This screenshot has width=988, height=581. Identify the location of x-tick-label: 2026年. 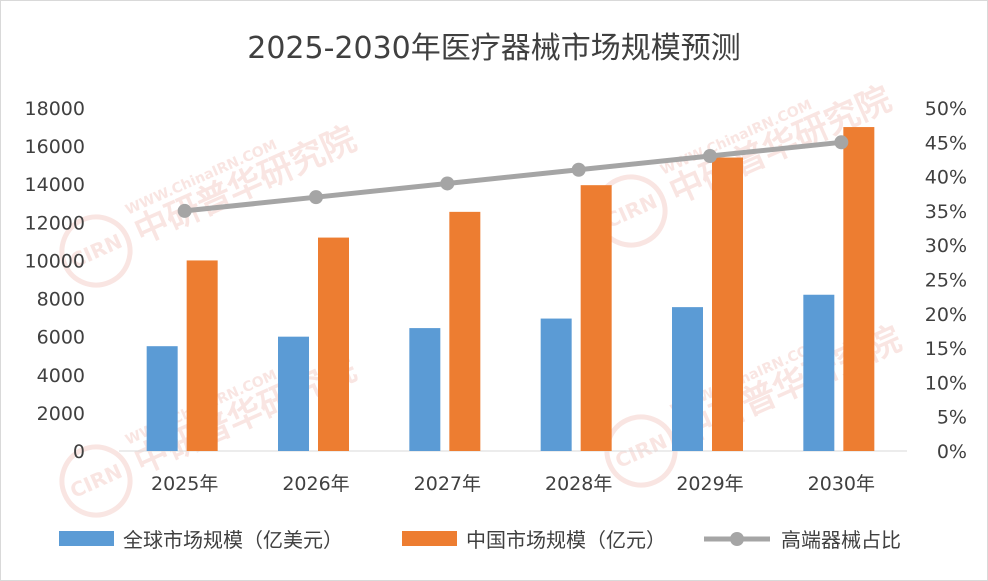
(315, 484).